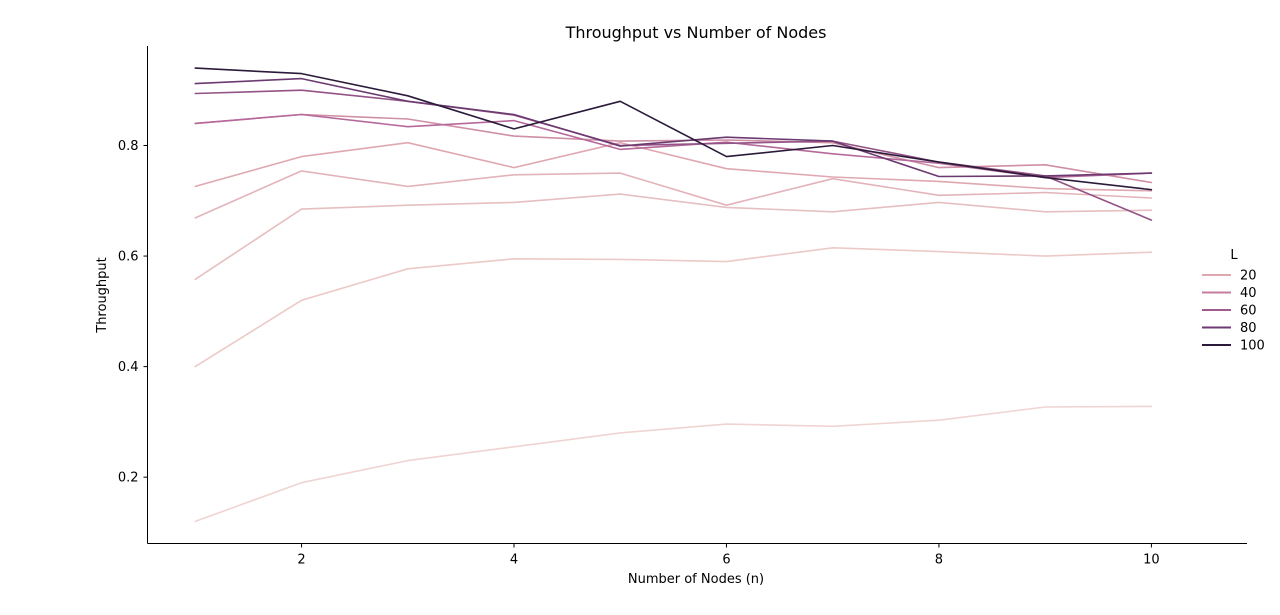  Describe the element at coordinates (133, 312) in the screenshot. I see `y-ticks: 0.2 0.4 0.6 0.8` at that location.